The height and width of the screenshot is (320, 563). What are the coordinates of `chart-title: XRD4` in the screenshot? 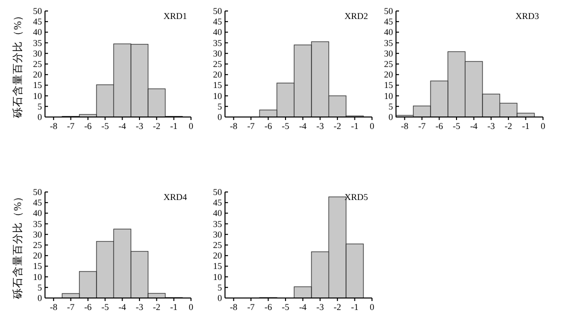 It's located at (175, 197).